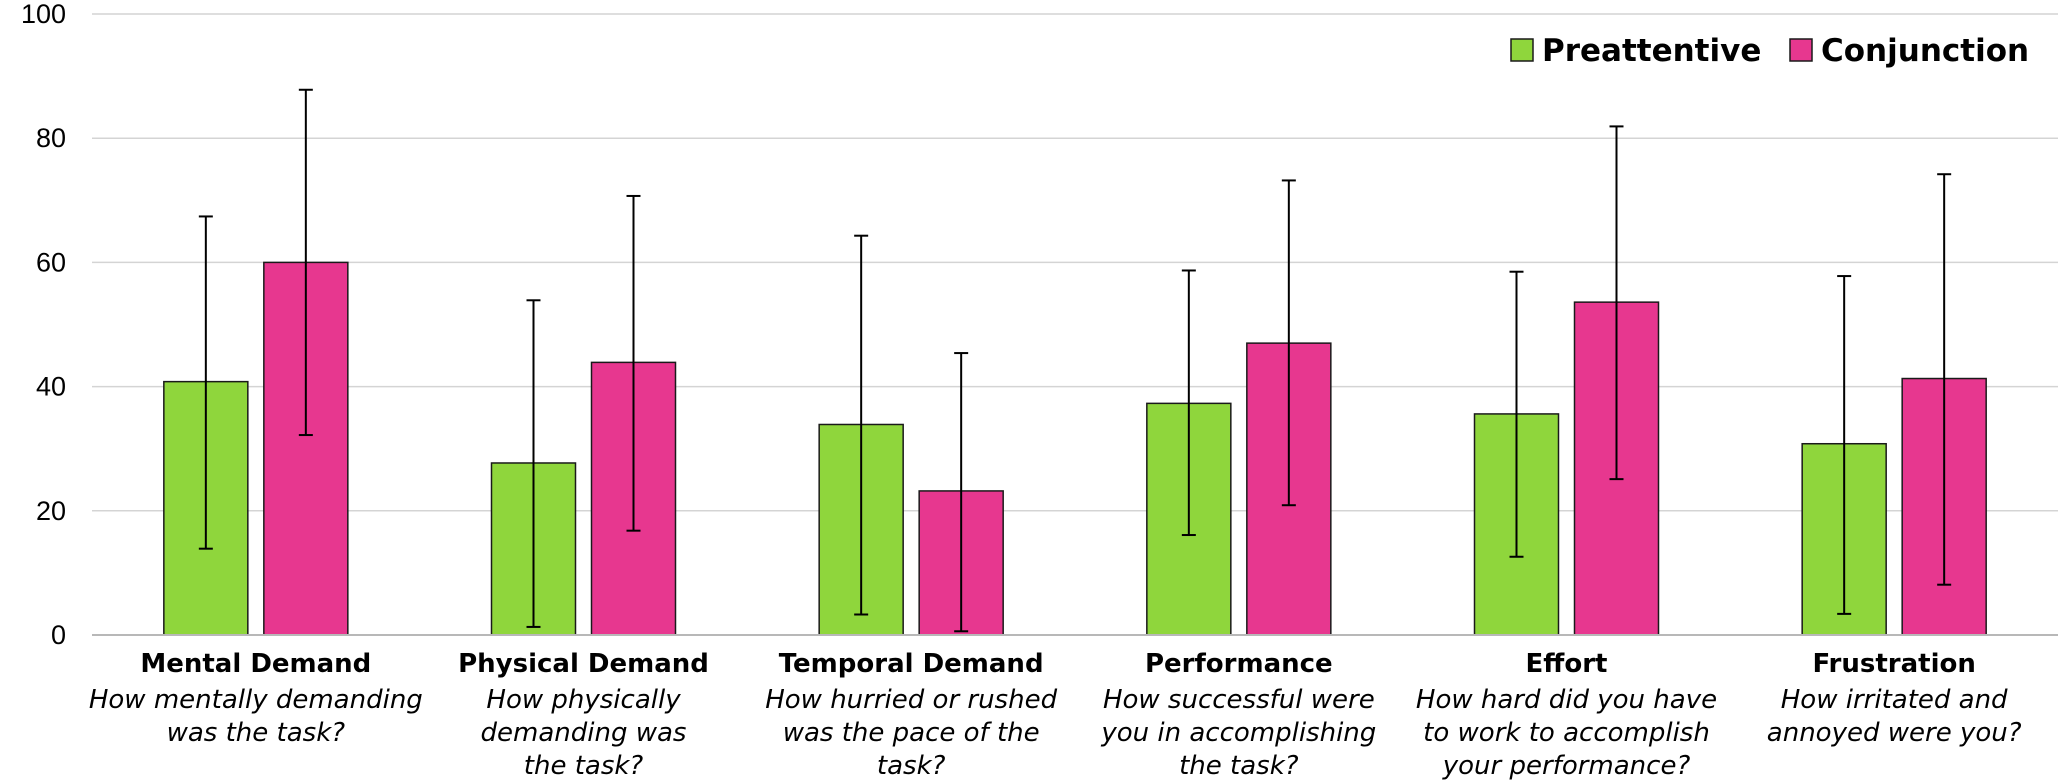 The image size is (2063, 783). I want to click on category-description-line: was the pace of the, so click(911, 733).